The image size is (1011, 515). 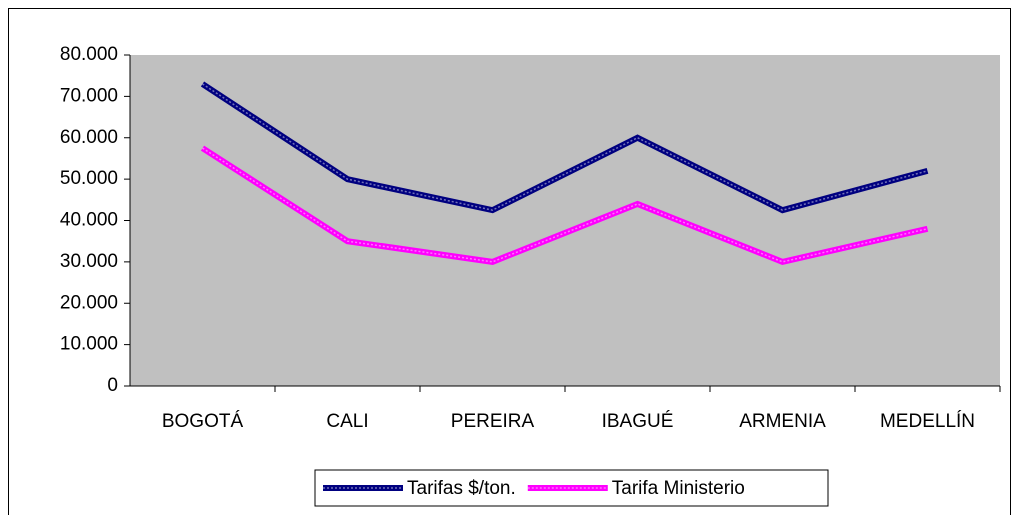 What do you see at coordinates (89, 220) in the screenshot?
I see `y-tick-label: 40.000` at bounding box center [89, 220].